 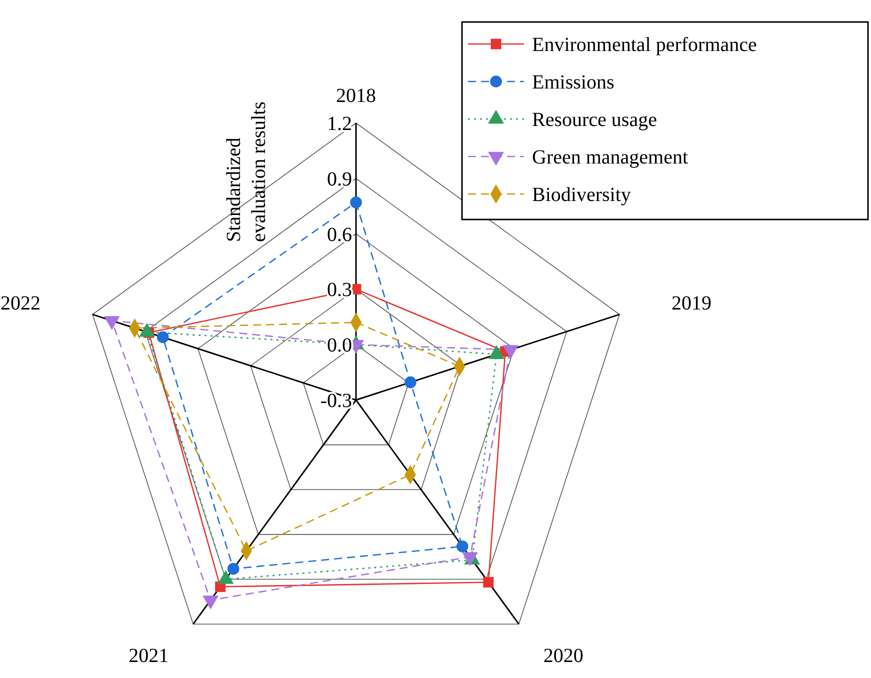 I want to click on y-tick-label: 0.6, so click(x=339, y=235).